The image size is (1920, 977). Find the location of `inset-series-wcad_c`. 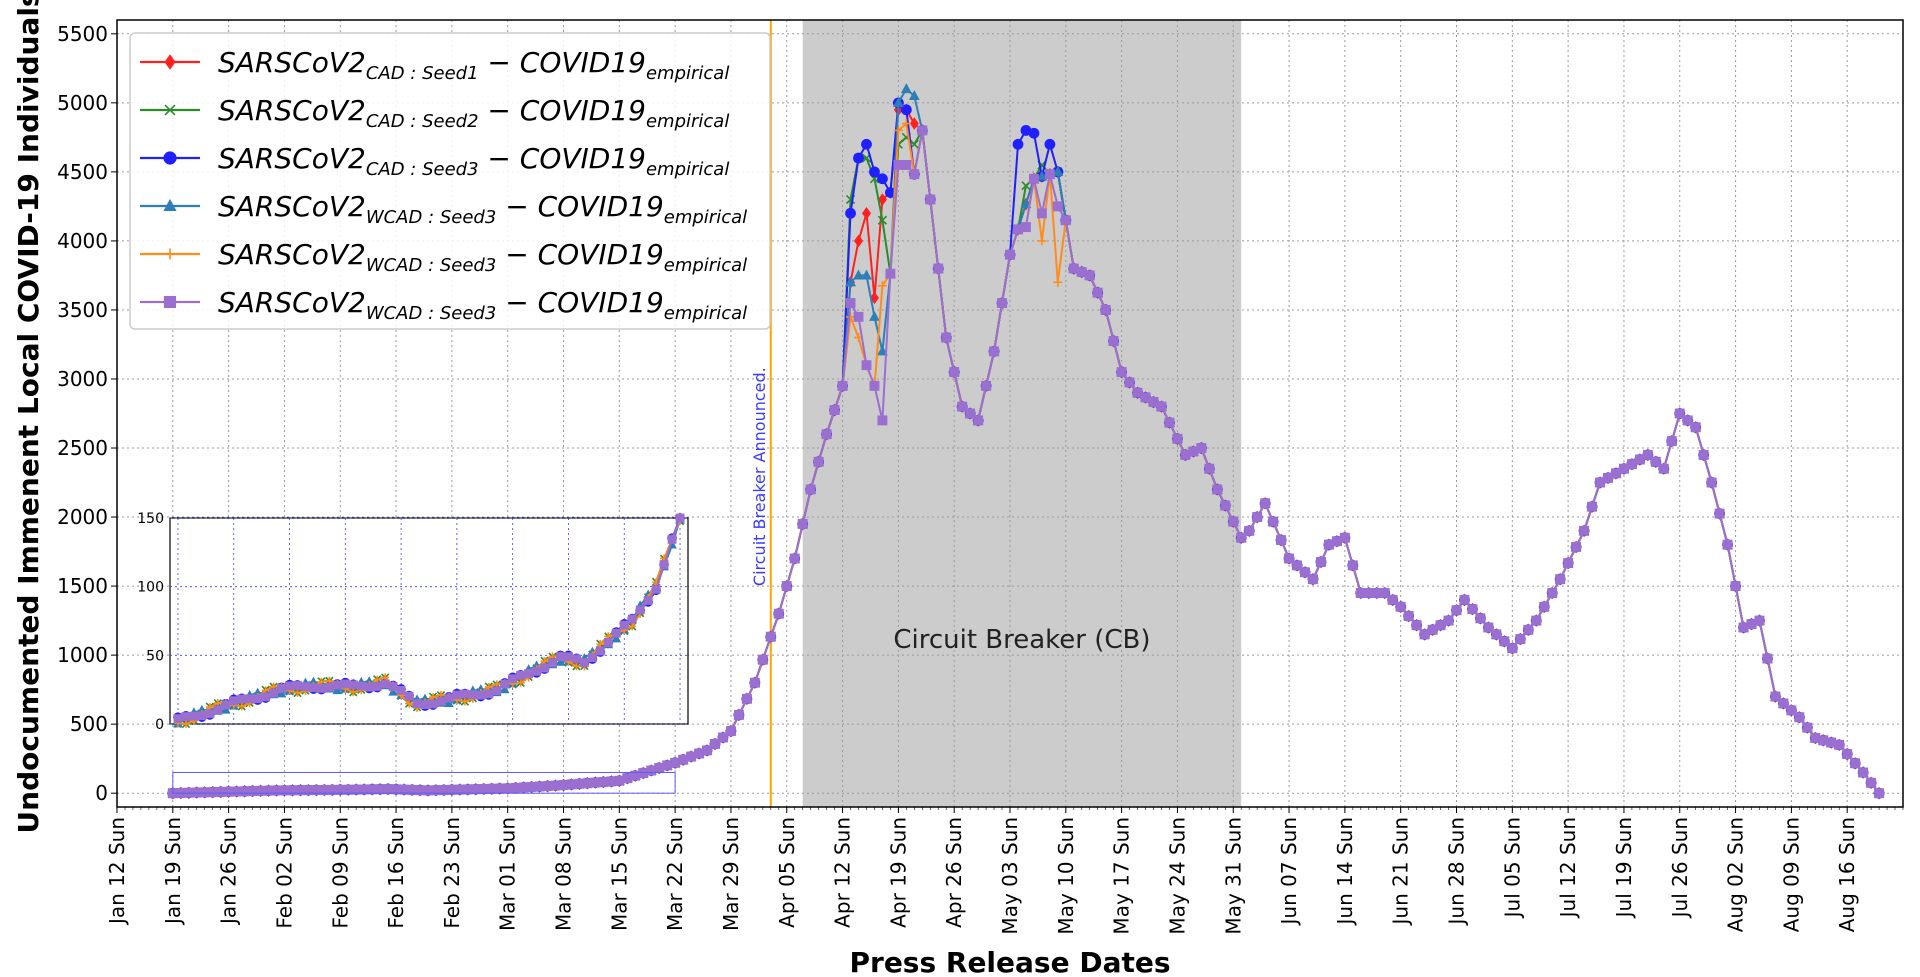

inset-series-wcad_c is located at coordinates (429, 618).